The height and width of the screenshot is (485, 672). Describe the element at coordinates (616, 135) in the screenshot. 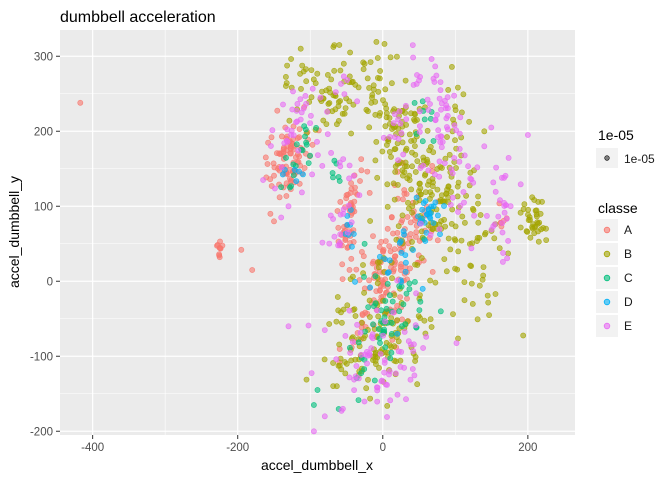

I see `size-legend-title: 1e-05` at that location.